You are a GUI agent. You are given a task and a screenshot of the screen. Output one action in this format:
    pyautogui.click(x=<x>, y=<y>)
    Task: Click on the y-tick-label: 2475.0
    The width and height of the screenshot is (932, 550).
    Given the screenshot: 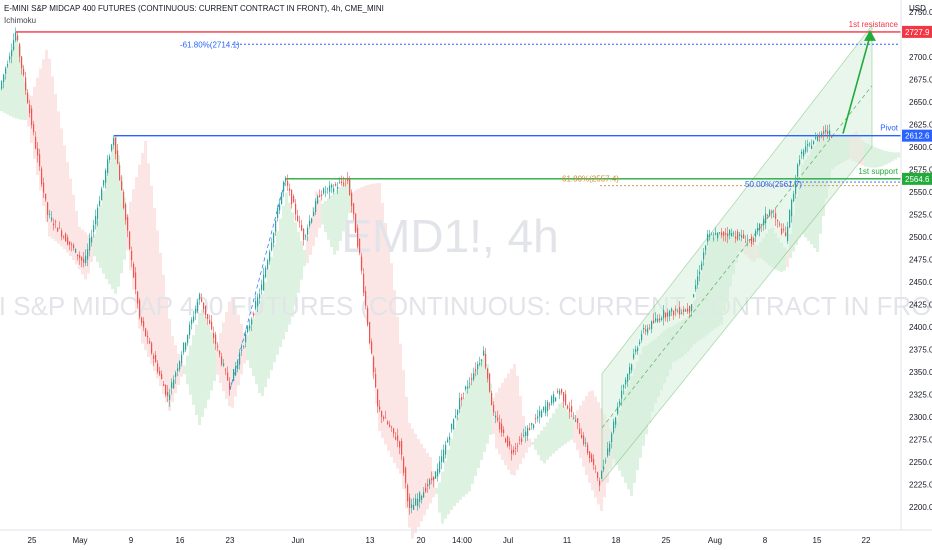 What is the action you would take?
    pyautogui.click(x=920, y=260)
    